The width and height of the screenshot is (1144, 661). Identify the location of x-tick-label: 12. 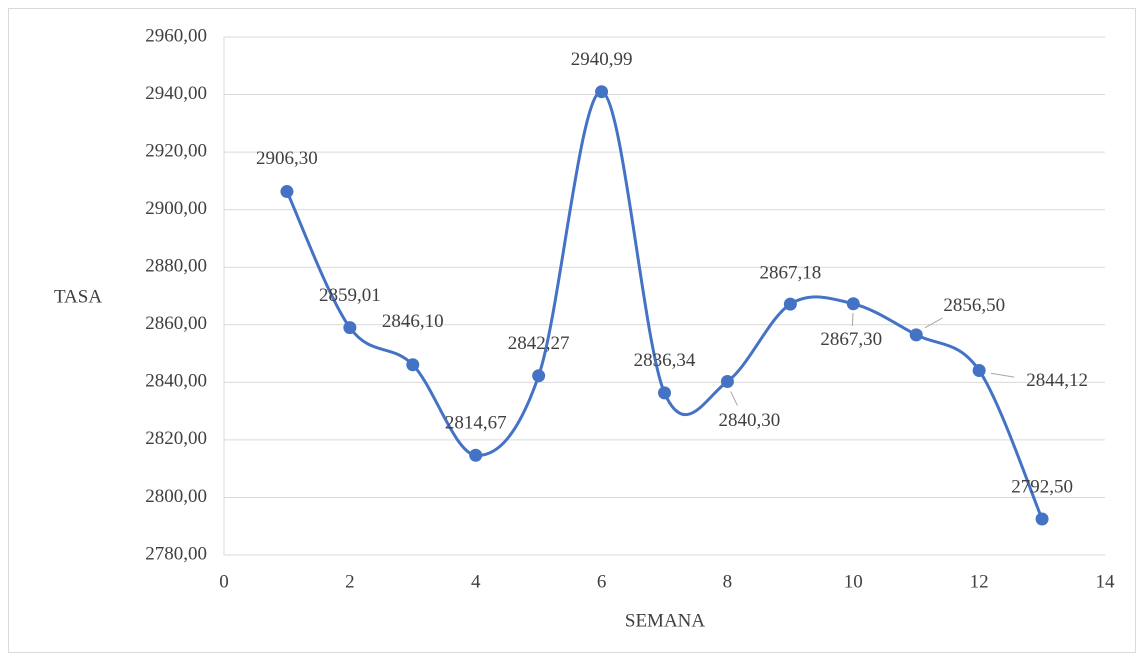
(979, 581).